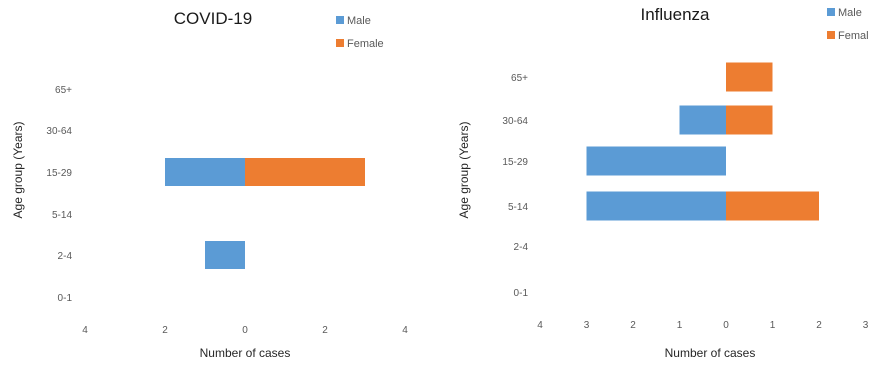 The width and height of the screenshot is (871, 367). Describe the element at coordinates (213, 18) in the screenshot. I see `chart1-title: COVID-19` at that location.